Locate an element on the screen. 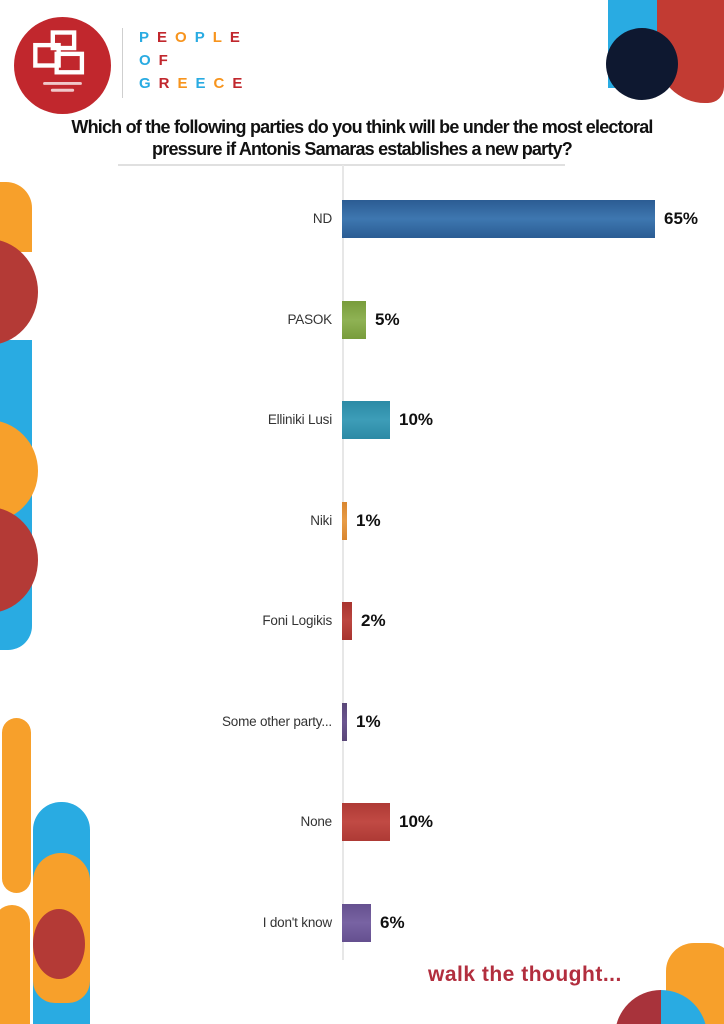 This screenshot has height=1024, width=724. category-label: Elliniki Lusi is located at coordinates (299, 419).